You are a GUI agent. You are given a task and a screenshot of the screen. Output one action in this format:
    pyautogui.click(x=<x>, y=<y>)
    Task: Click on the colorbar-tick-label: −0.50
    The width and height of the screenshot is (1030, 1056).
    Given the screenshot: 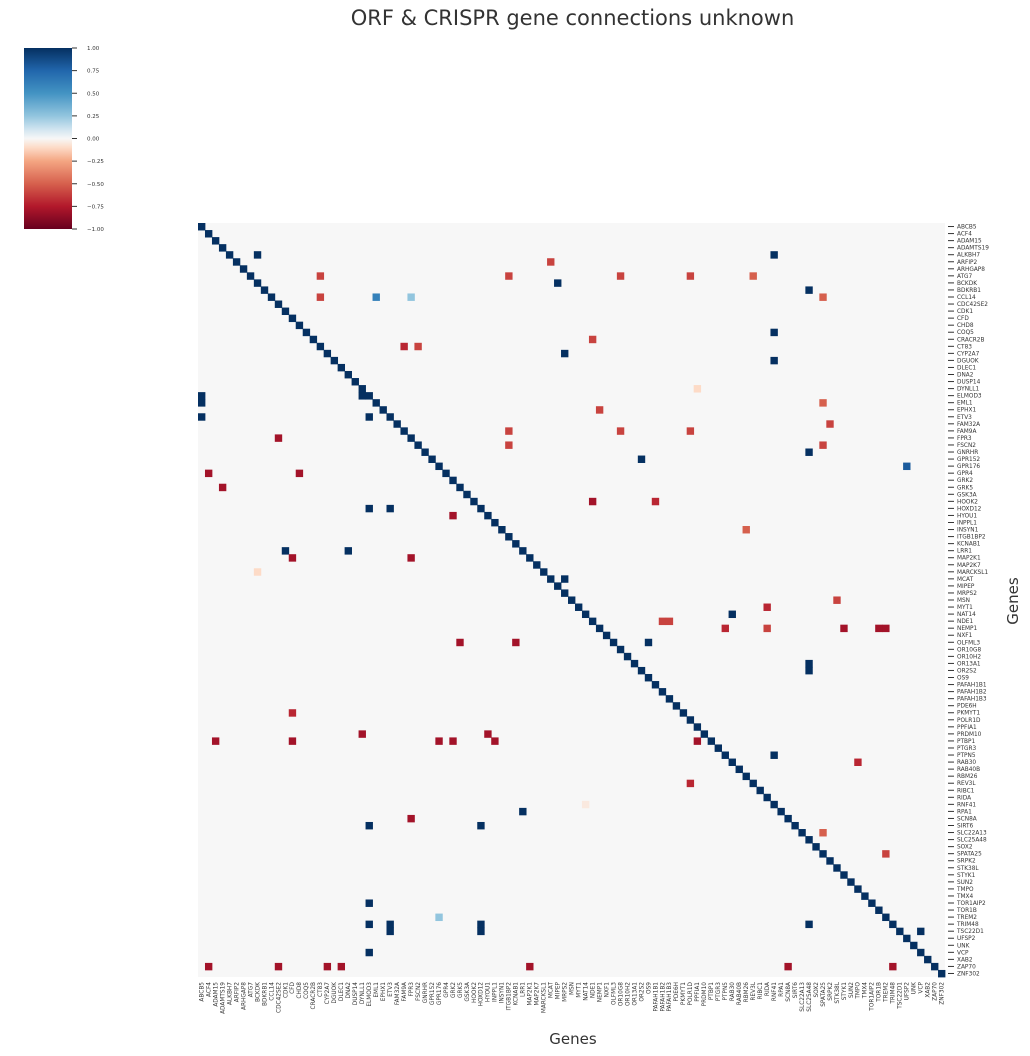 What is the action you would take?
    pyautogui.click(x=95, y=185)
    